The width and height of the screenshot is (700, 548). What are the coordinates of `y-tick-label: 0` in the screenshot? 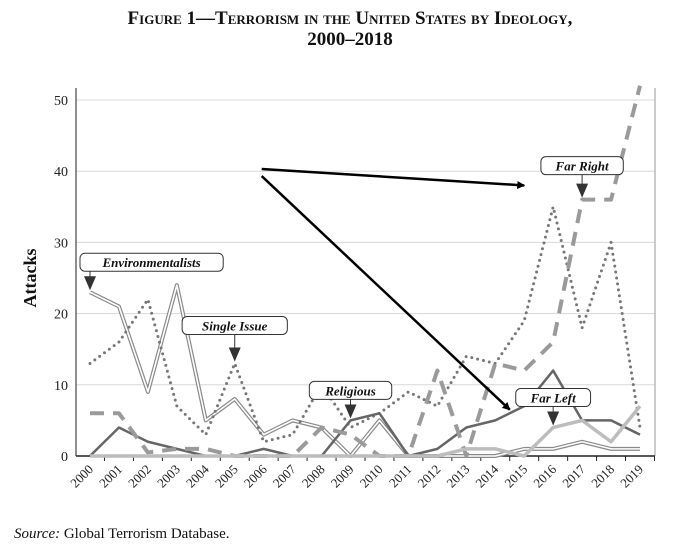 It's located at (64, 457).